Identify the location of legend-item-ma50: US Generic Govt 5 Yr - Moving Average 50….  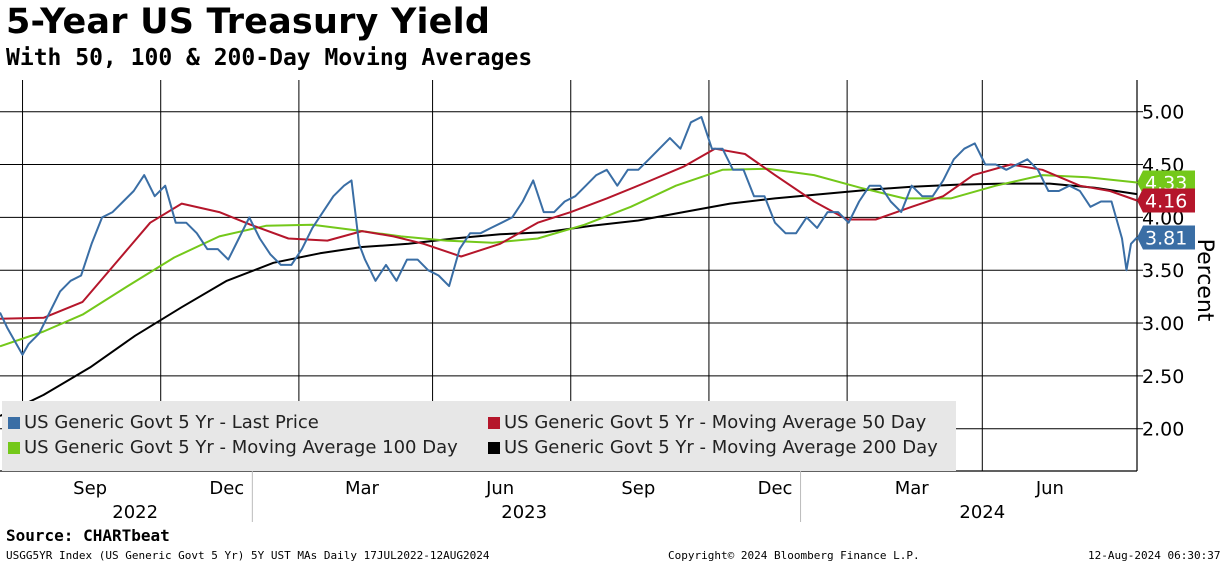
(707, 422).